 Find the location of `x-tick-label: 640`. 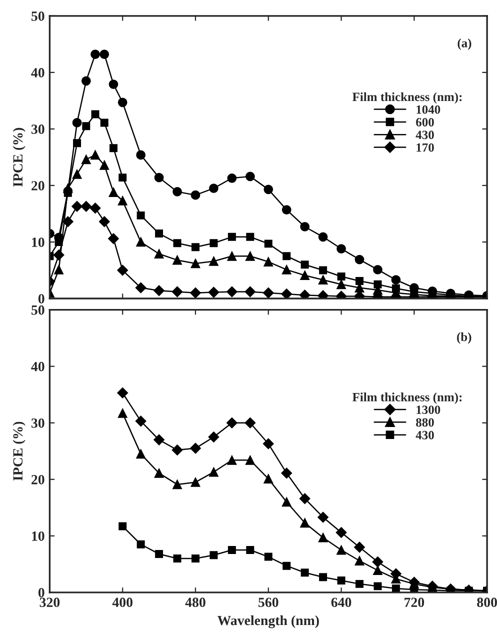

x-tick-label: 640 is located at coordinates (341, 603).